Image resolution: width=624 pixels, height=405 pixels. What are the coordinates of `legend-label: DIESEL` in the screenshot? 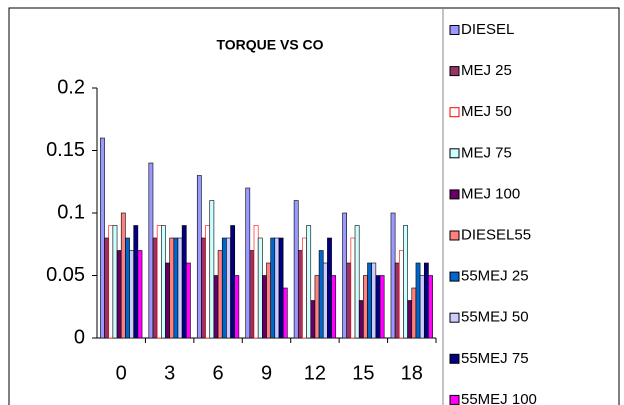 It's located at (487, 29).